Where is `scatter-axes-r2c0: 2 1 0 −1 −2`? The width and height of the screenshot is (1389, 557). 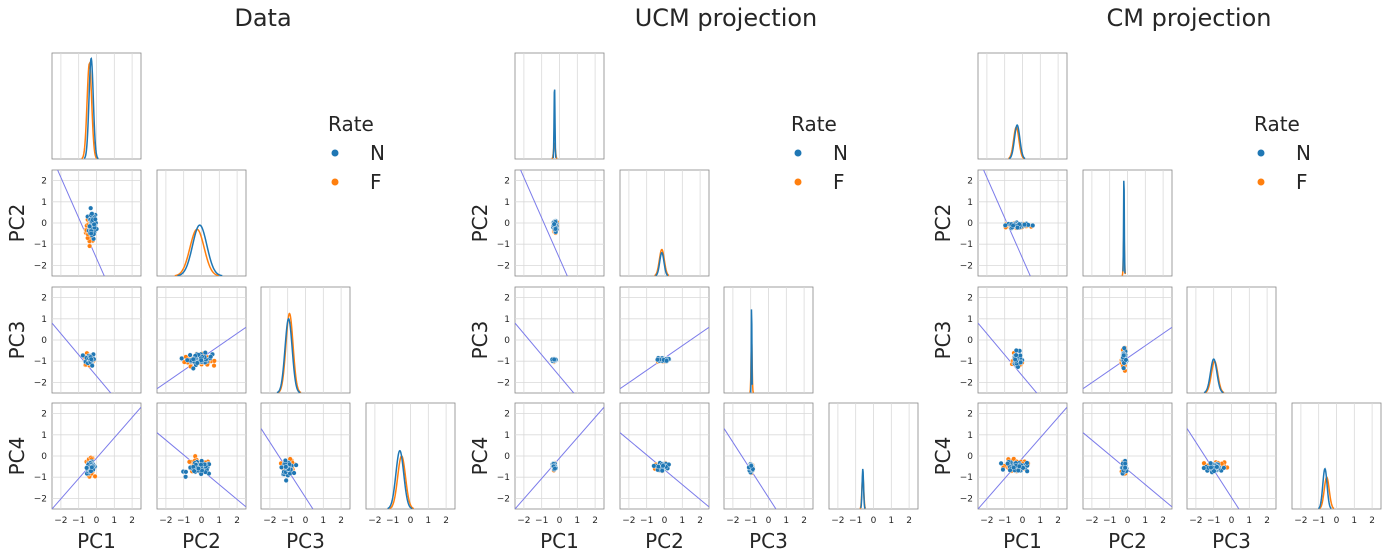
scatter-axes-r2c0: 2 1 0 −1 −2 is located at coordinates (1014, 340).